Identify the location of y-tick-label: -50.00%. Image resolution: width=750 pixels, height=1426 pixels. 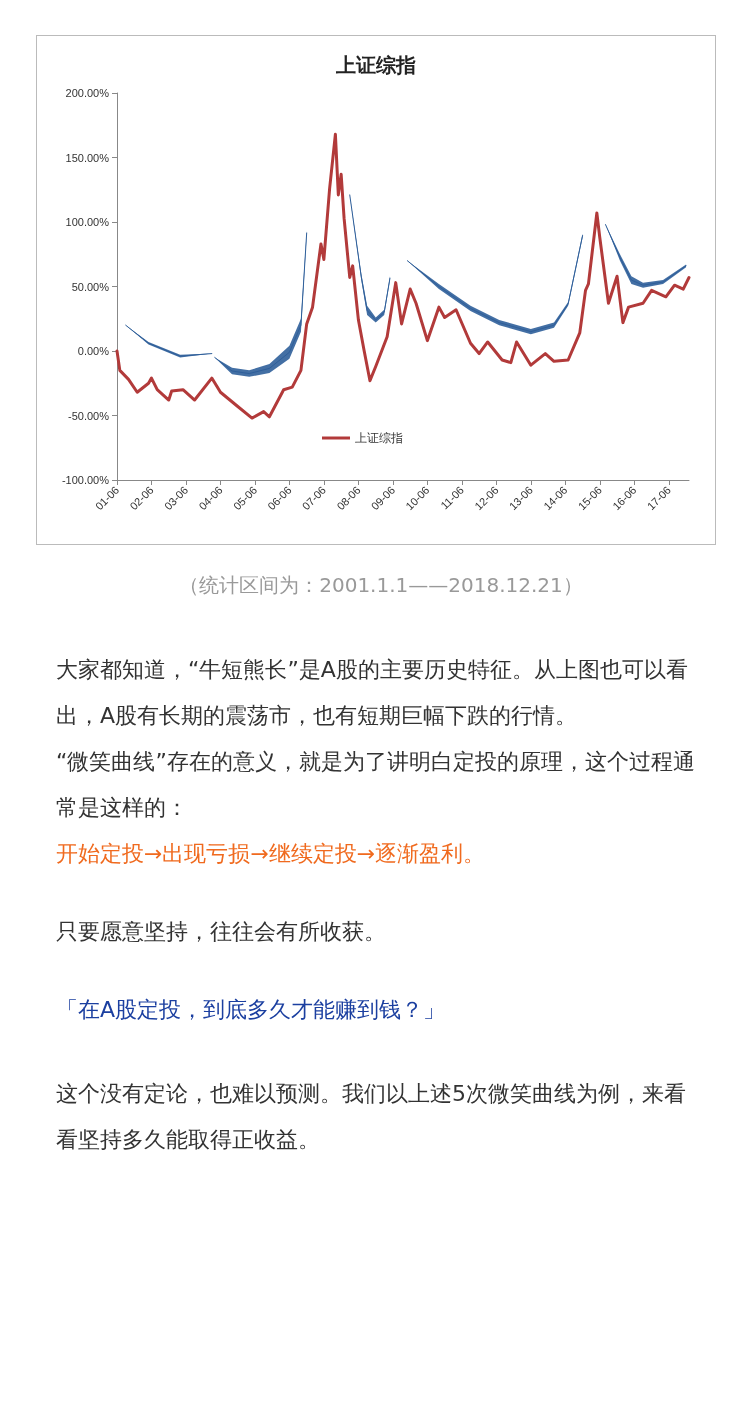
(89, 415).